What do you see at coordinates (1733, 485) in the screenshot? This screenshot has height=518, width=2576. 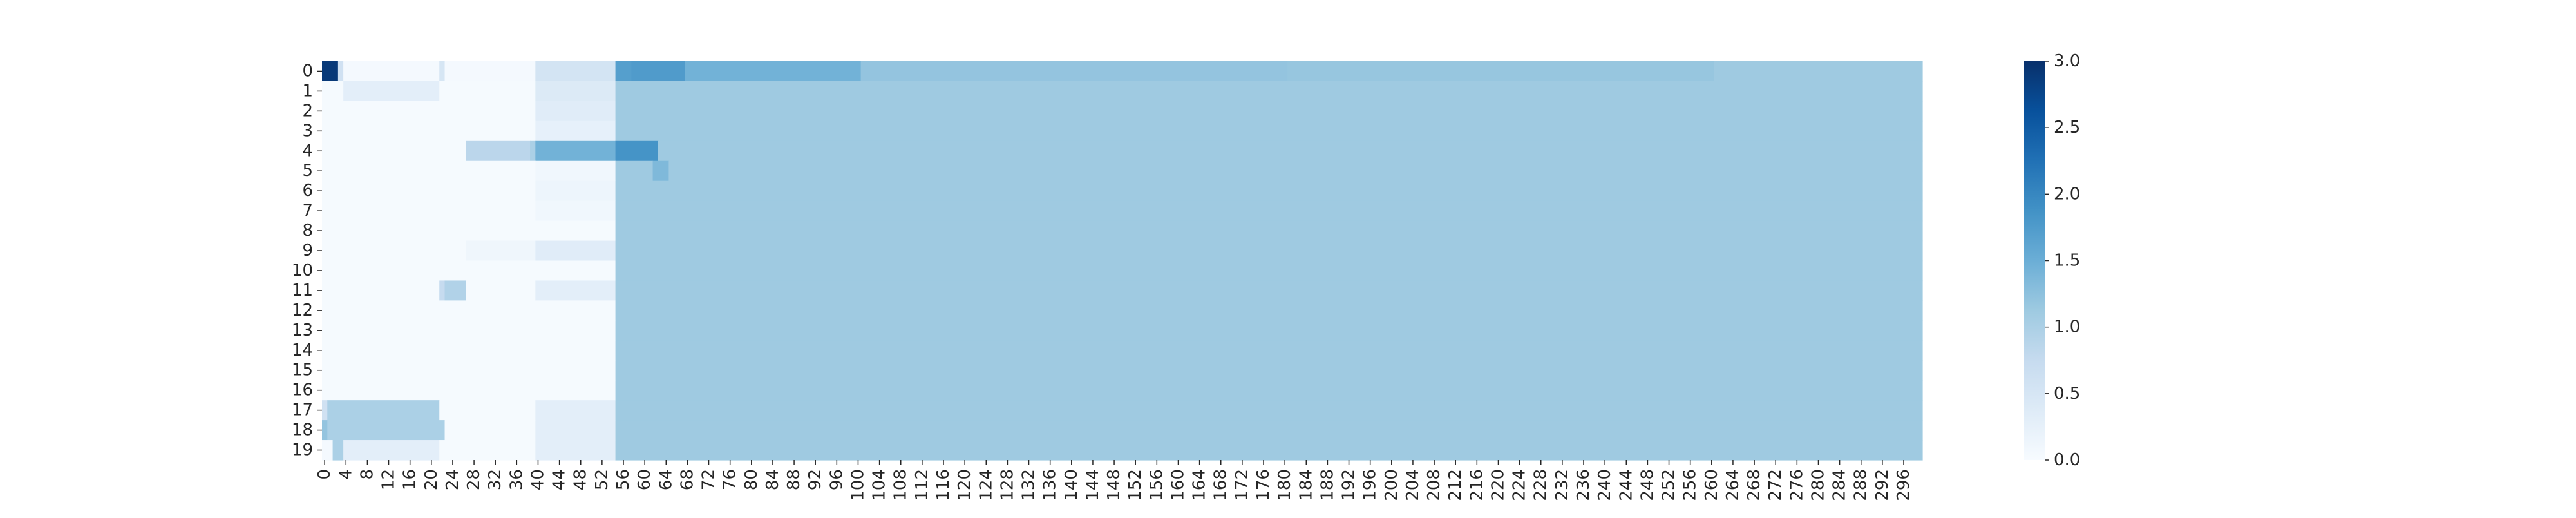 I see `column-tick-label: 264` at bounding box center [1733, 485].